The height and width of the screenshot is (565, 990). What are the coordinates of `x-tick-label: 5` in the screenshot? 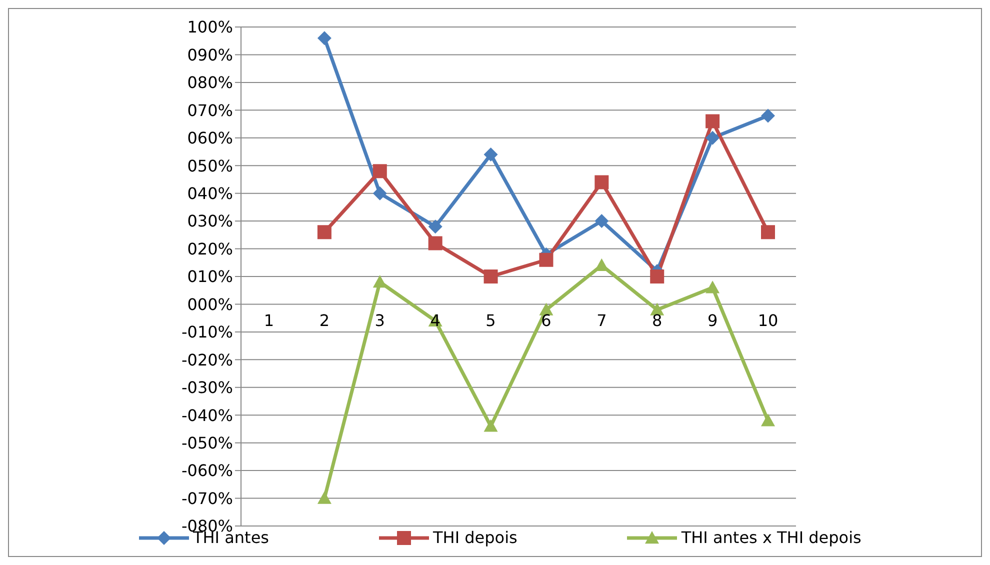 It's located at (491, 320).